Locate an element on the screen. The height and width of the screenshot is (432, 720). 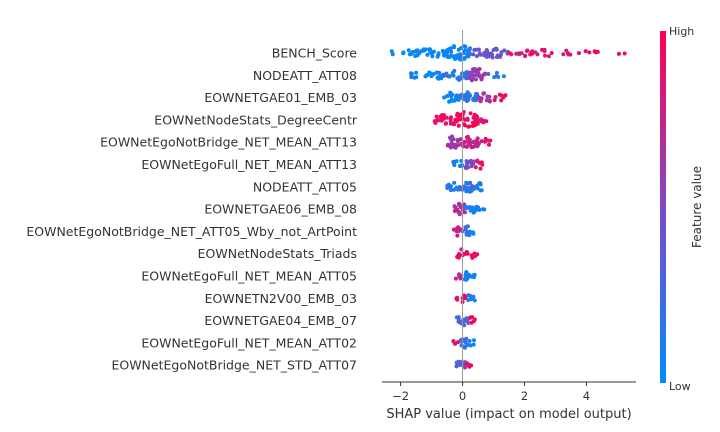
feature-label: EOWNetEgoFull_NET_MEAN_ATT13 is located at coordinates (249, 164).